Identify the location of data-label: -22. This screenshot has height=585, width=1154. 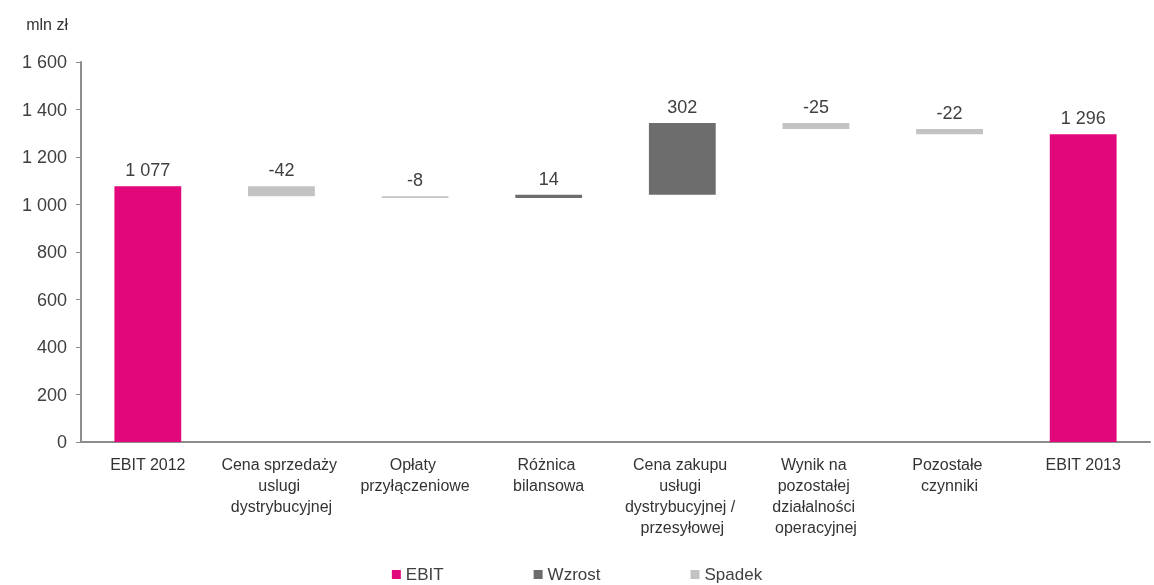
(949, 112).